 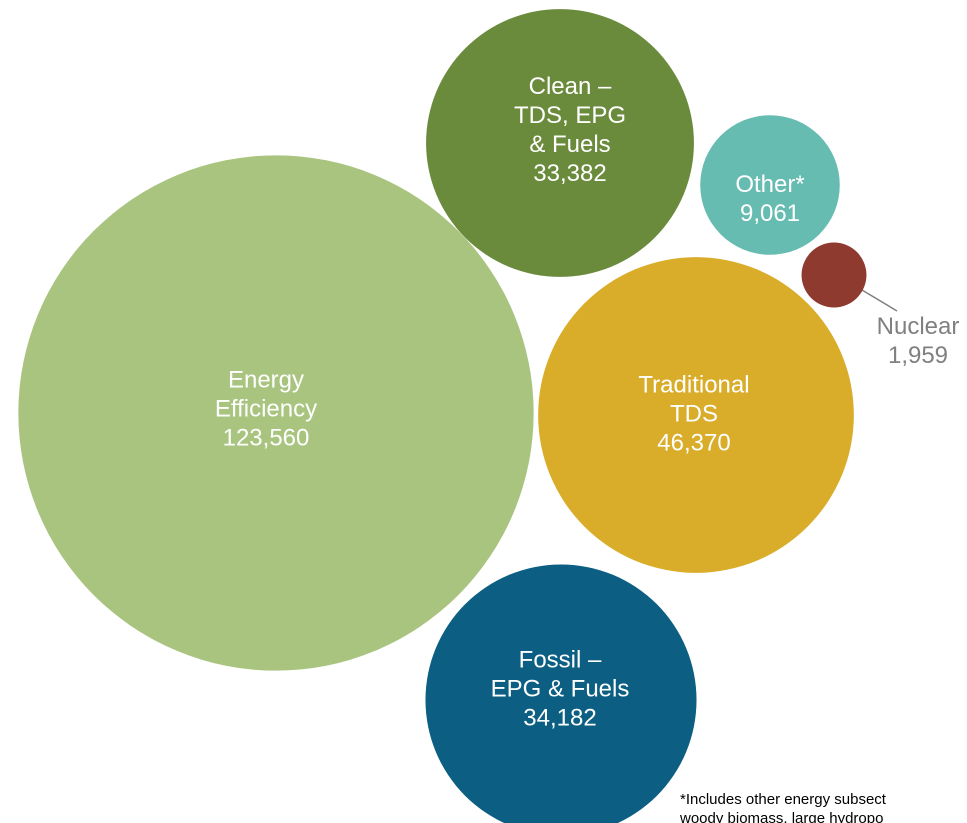 What do you see at coordinates (770, 213) in the screenshot?
I see `value-label: 9,061` at bounding box center [770, 213].